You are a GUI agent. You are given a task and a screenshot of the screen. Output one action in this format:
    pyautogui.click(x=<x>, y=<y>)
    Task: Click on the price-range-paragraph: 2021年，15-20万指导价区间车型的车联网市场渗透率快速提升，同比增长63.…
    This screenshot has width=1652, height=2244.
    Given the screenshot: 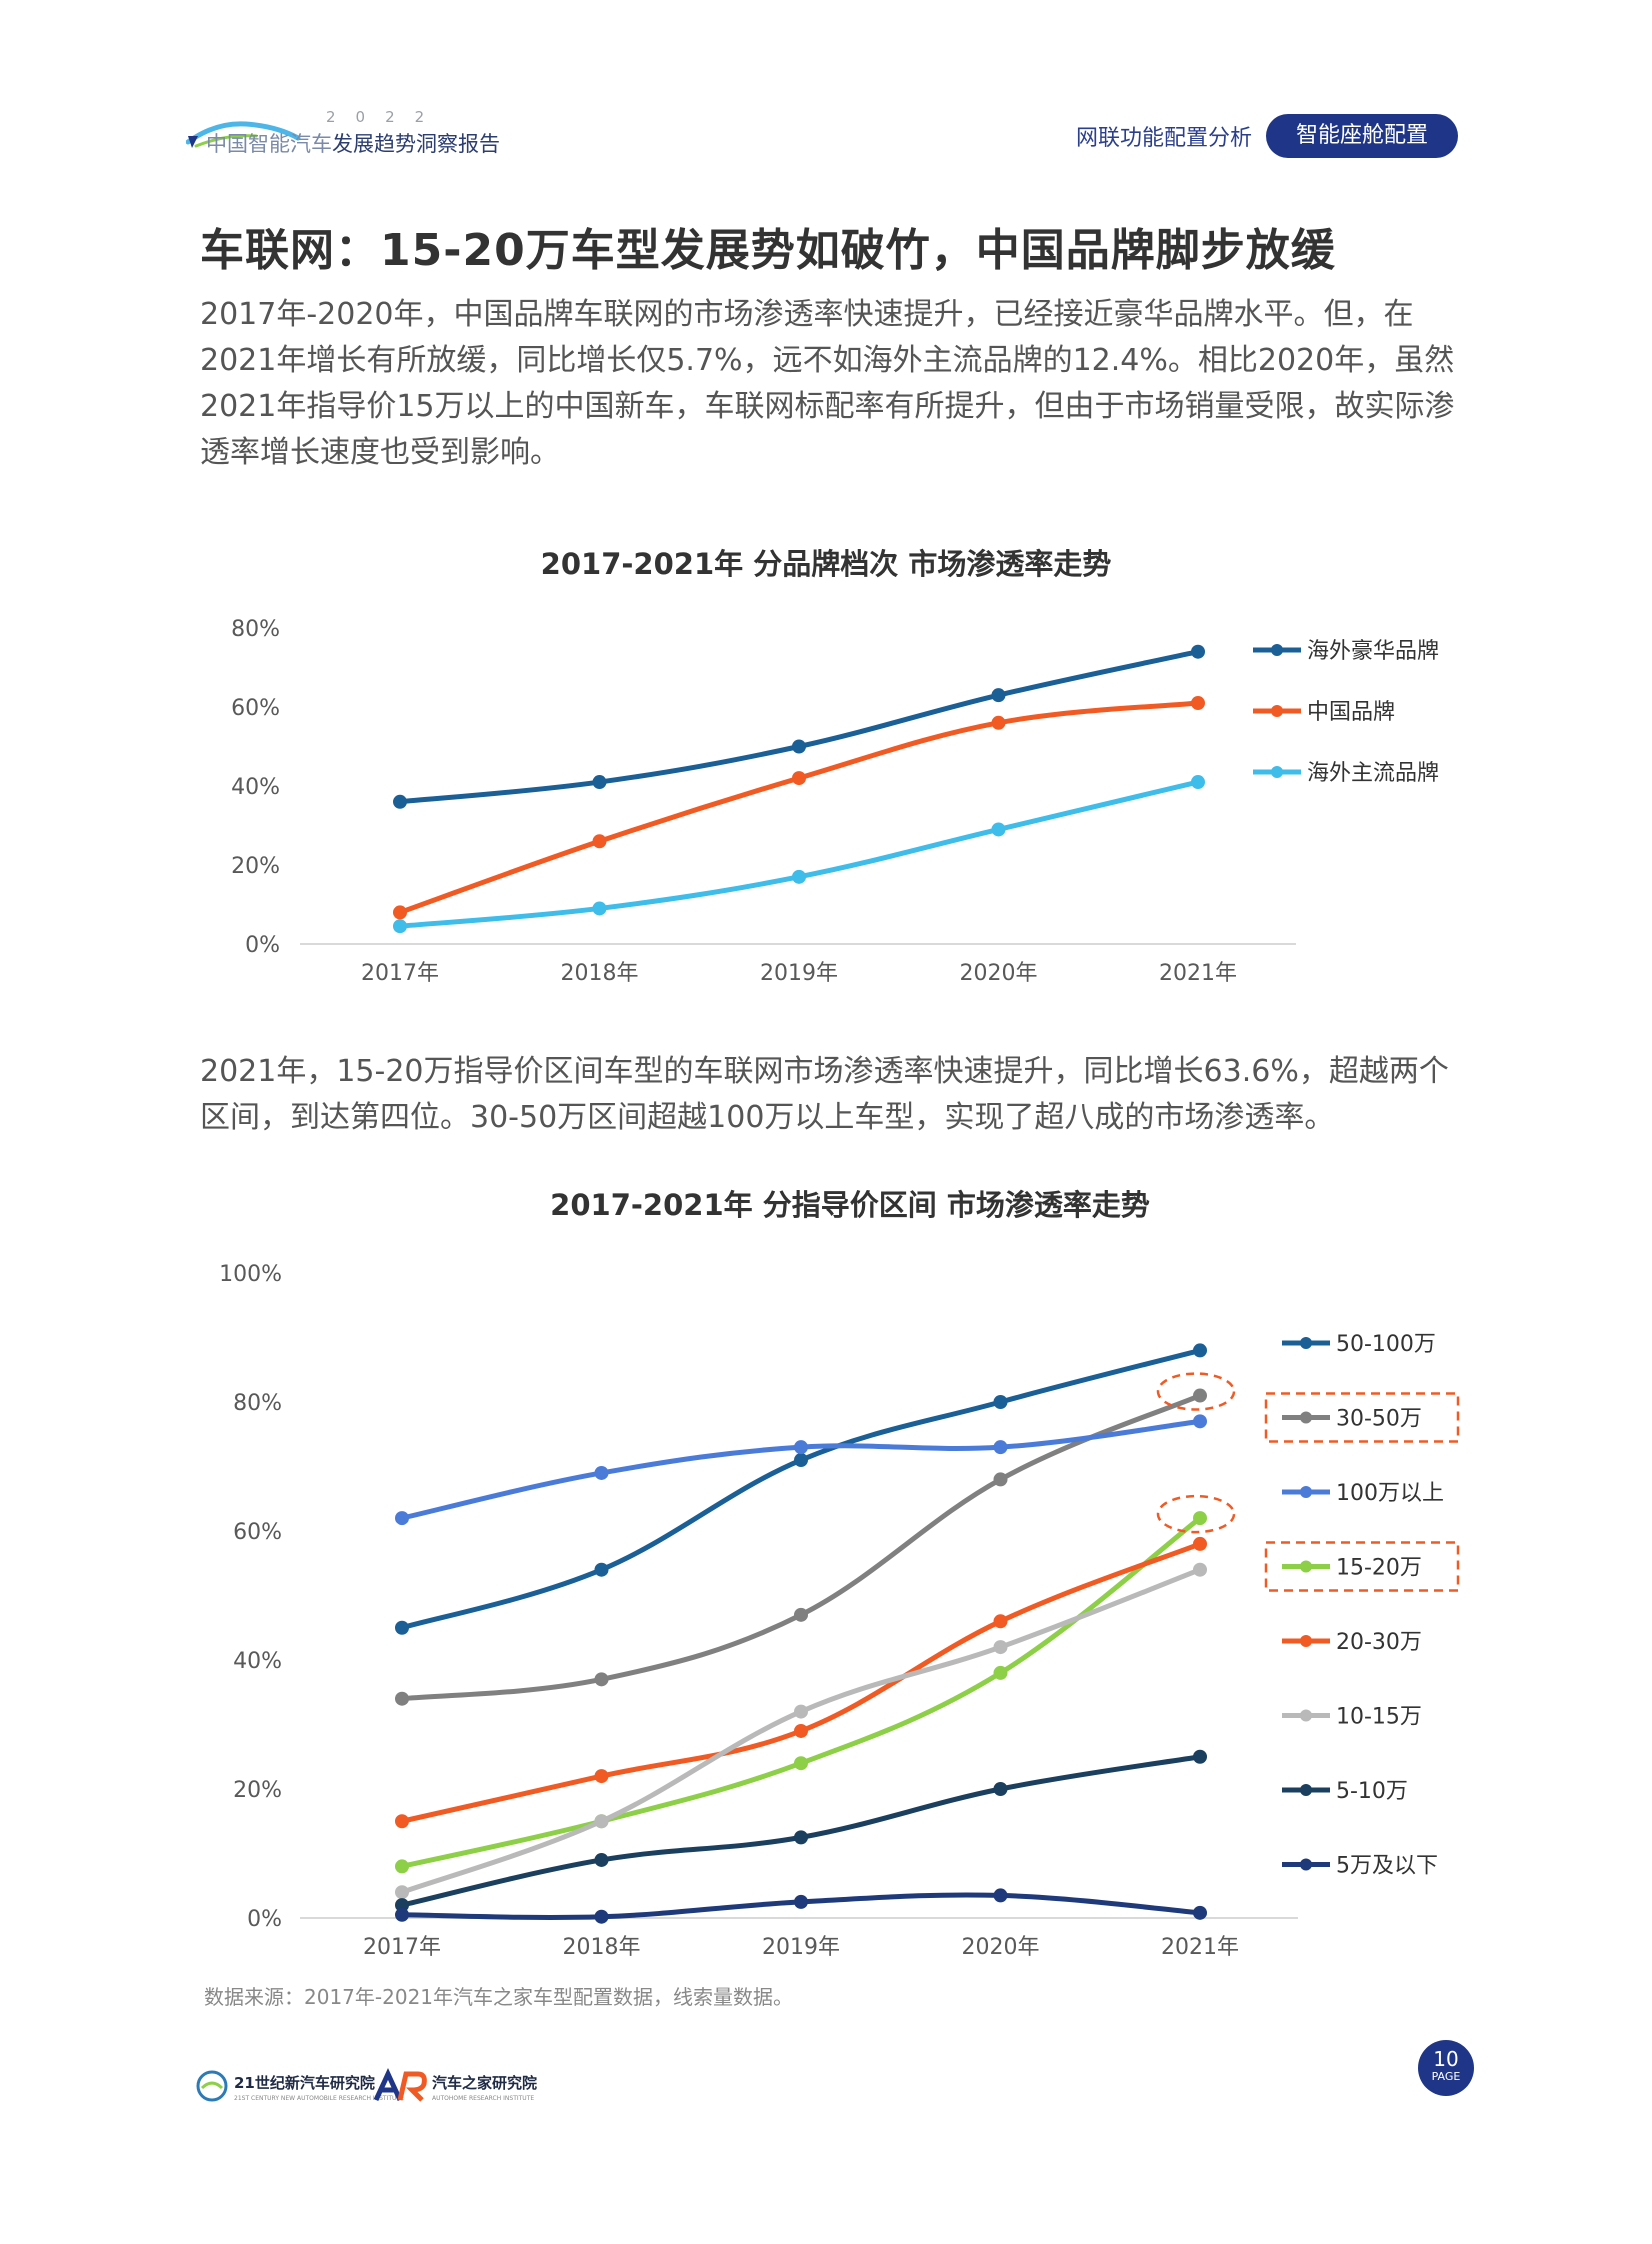 What is the action you would take?
    pyautogui.click(x=824, y=1094)
    